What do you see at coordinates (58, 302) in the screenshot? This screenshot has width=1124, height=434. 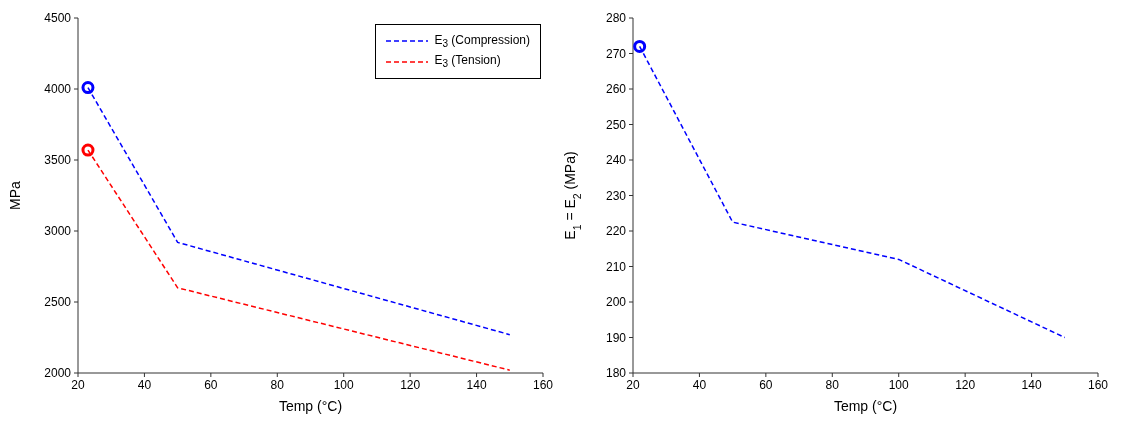 I see `y-tick-label: 2500` at bounding box center [58, 302].